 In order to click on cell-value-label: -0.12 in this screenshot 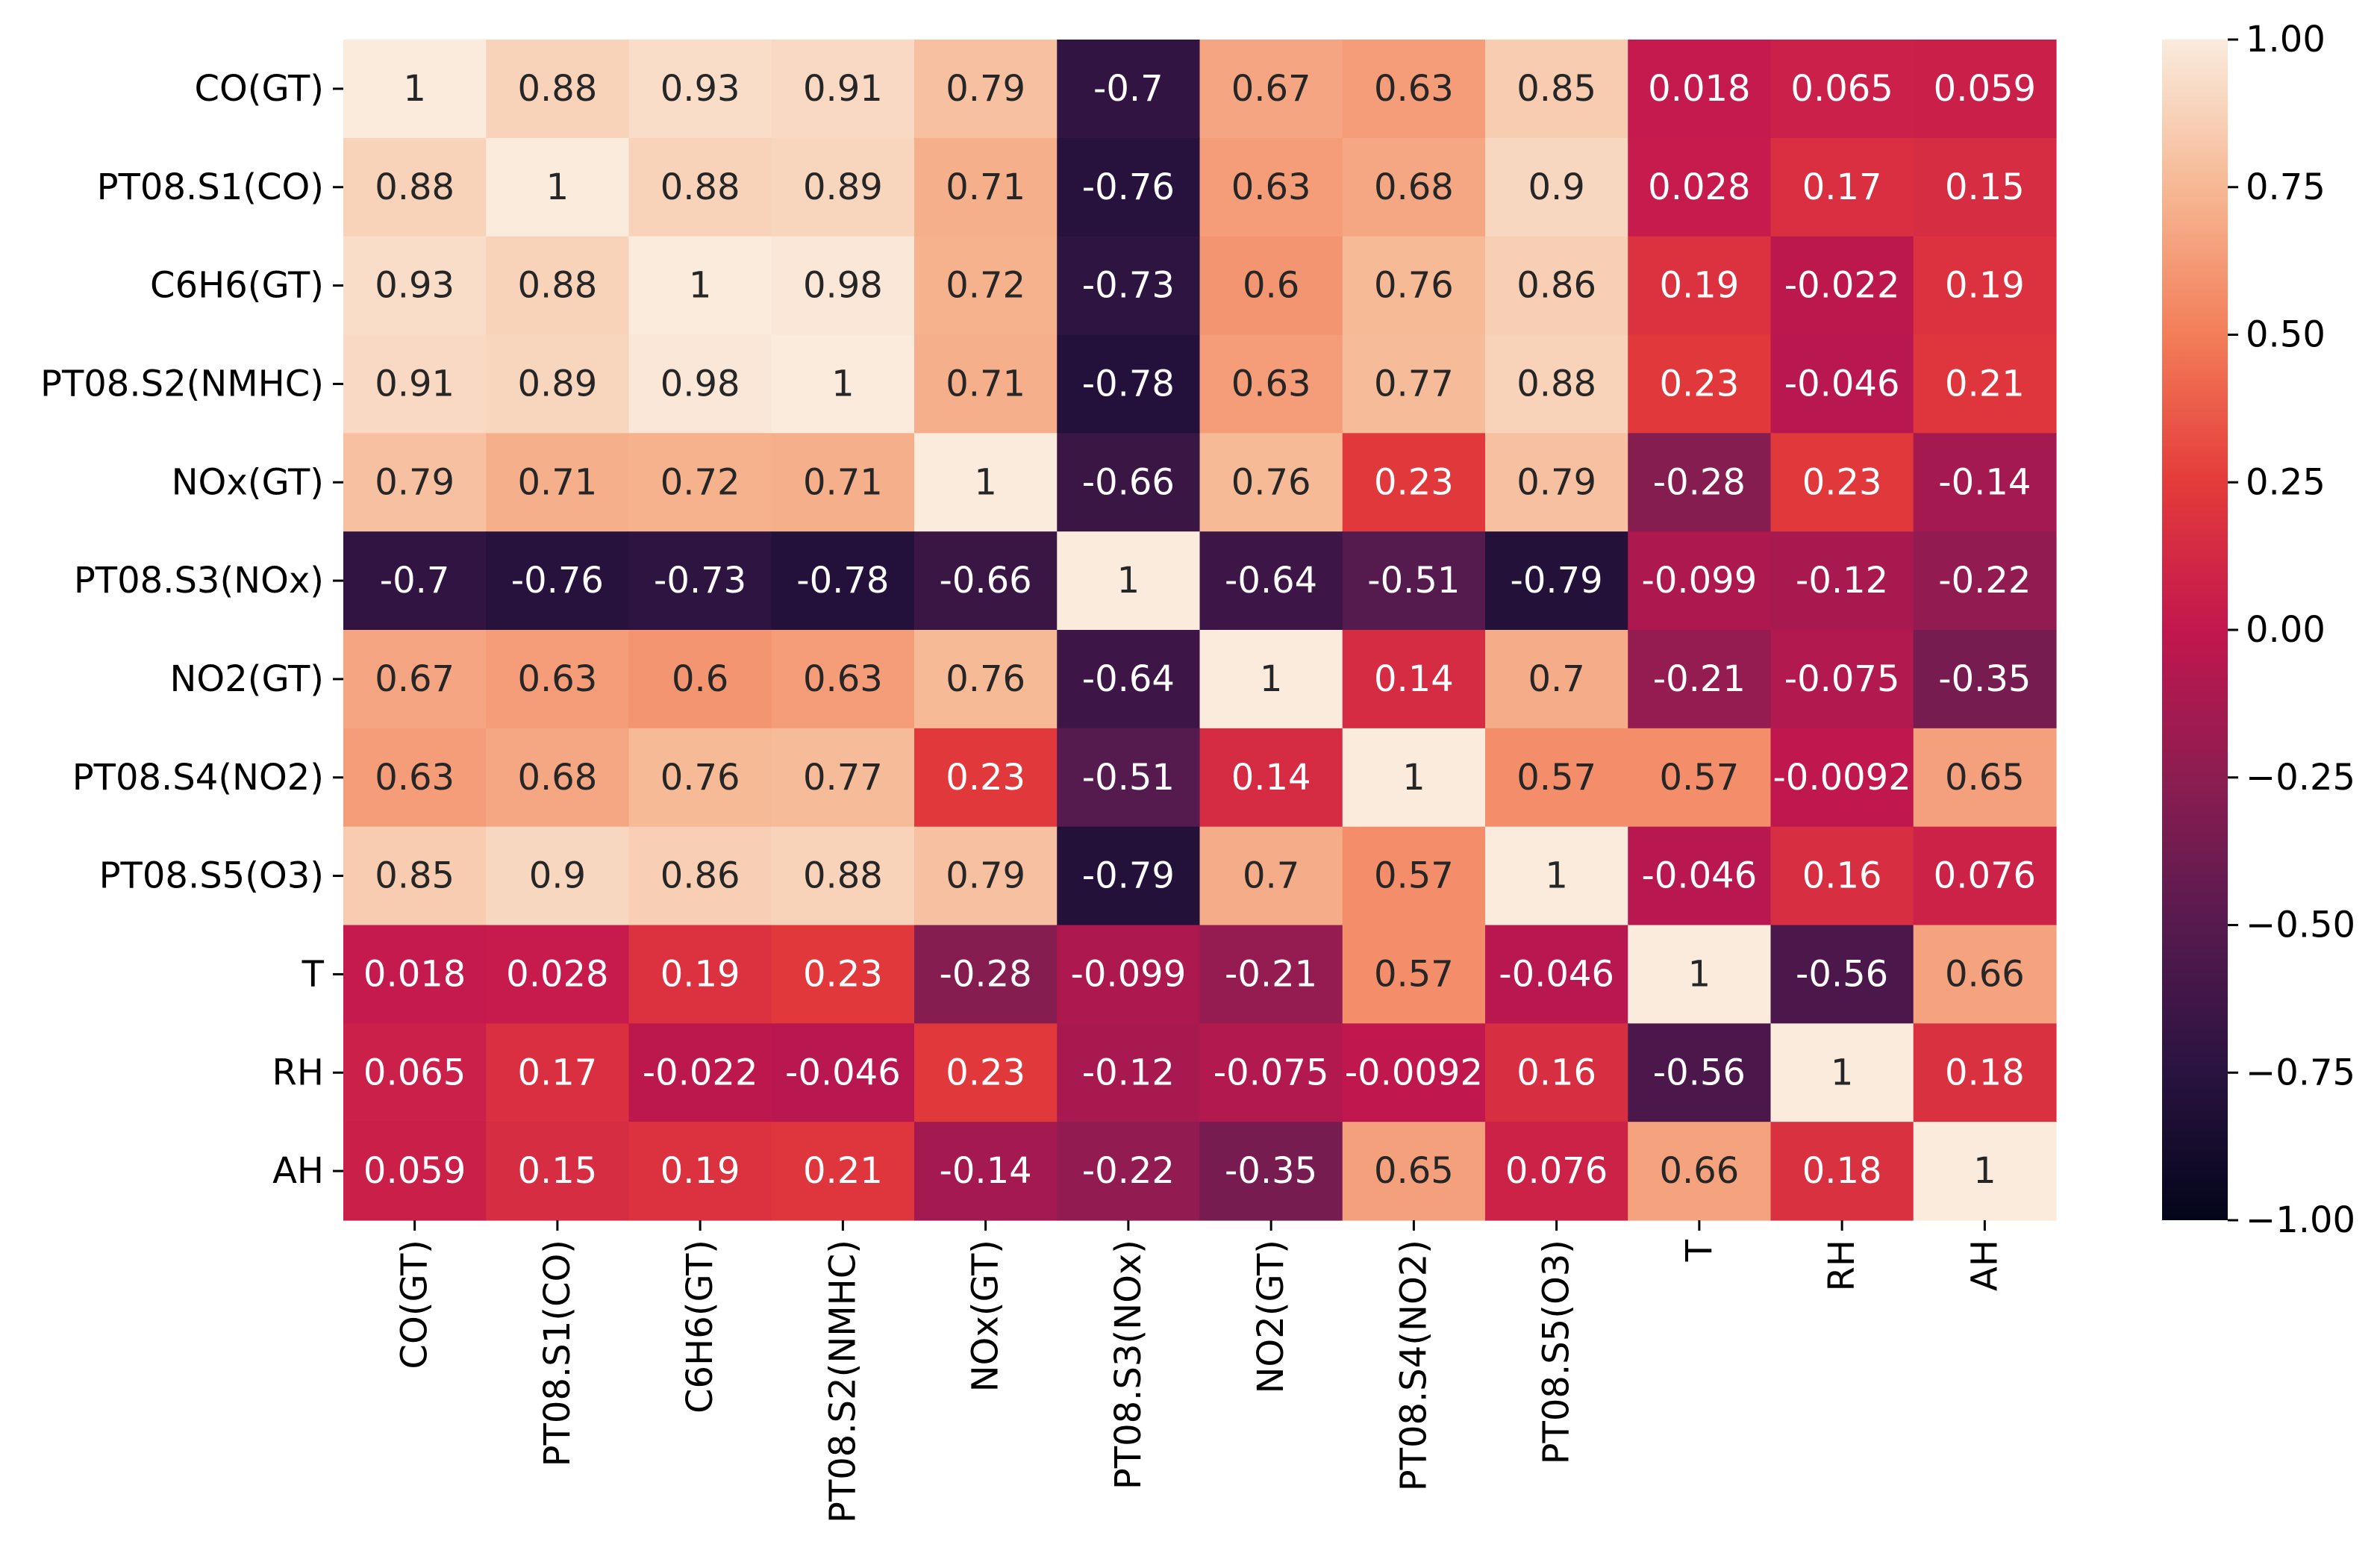, I will do `click(1128, 1072)`.